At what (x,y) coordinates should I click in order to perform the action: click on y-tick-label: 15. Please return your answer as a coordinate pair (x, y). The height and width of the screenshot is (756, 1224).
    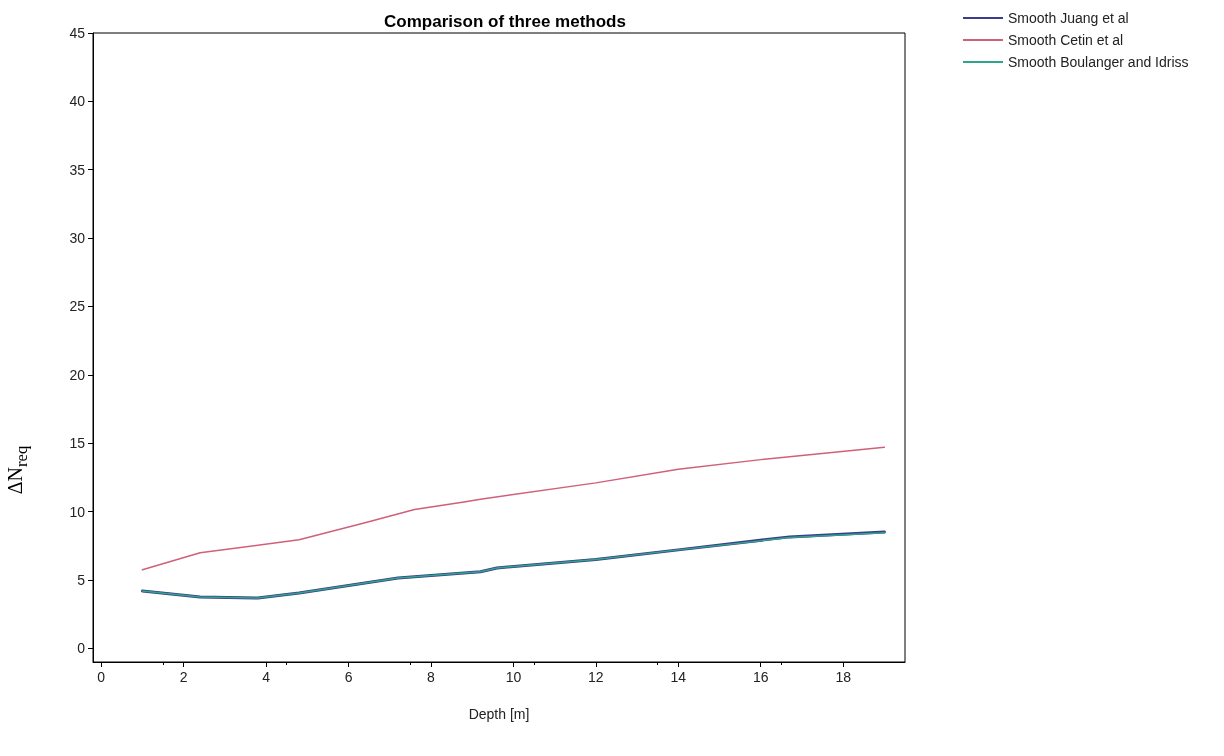
    Looking at the image, I should click on (77, 443).